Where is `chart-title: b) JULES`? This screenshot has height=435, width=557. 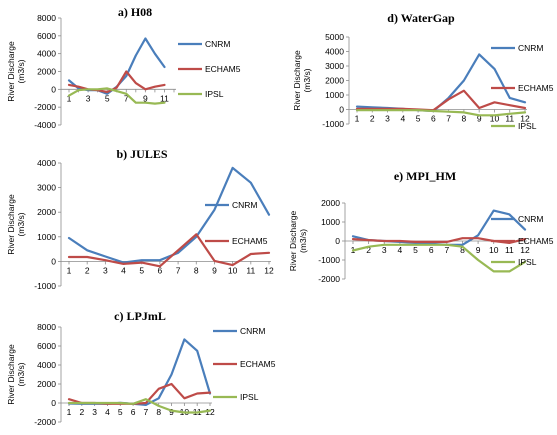 chart-title: b) JULES is located at coordinates (141, 154).